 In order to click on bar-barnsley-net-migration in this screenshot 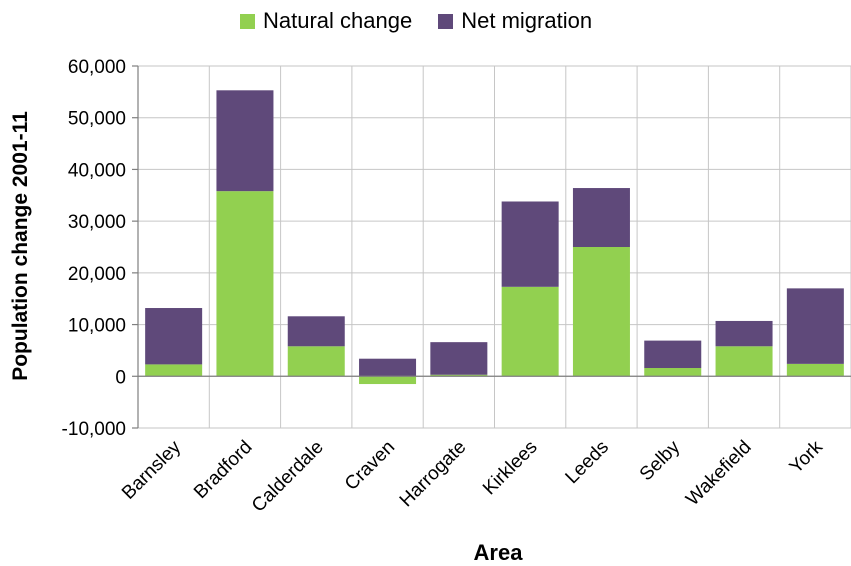, I will do `click(174, 336)`.